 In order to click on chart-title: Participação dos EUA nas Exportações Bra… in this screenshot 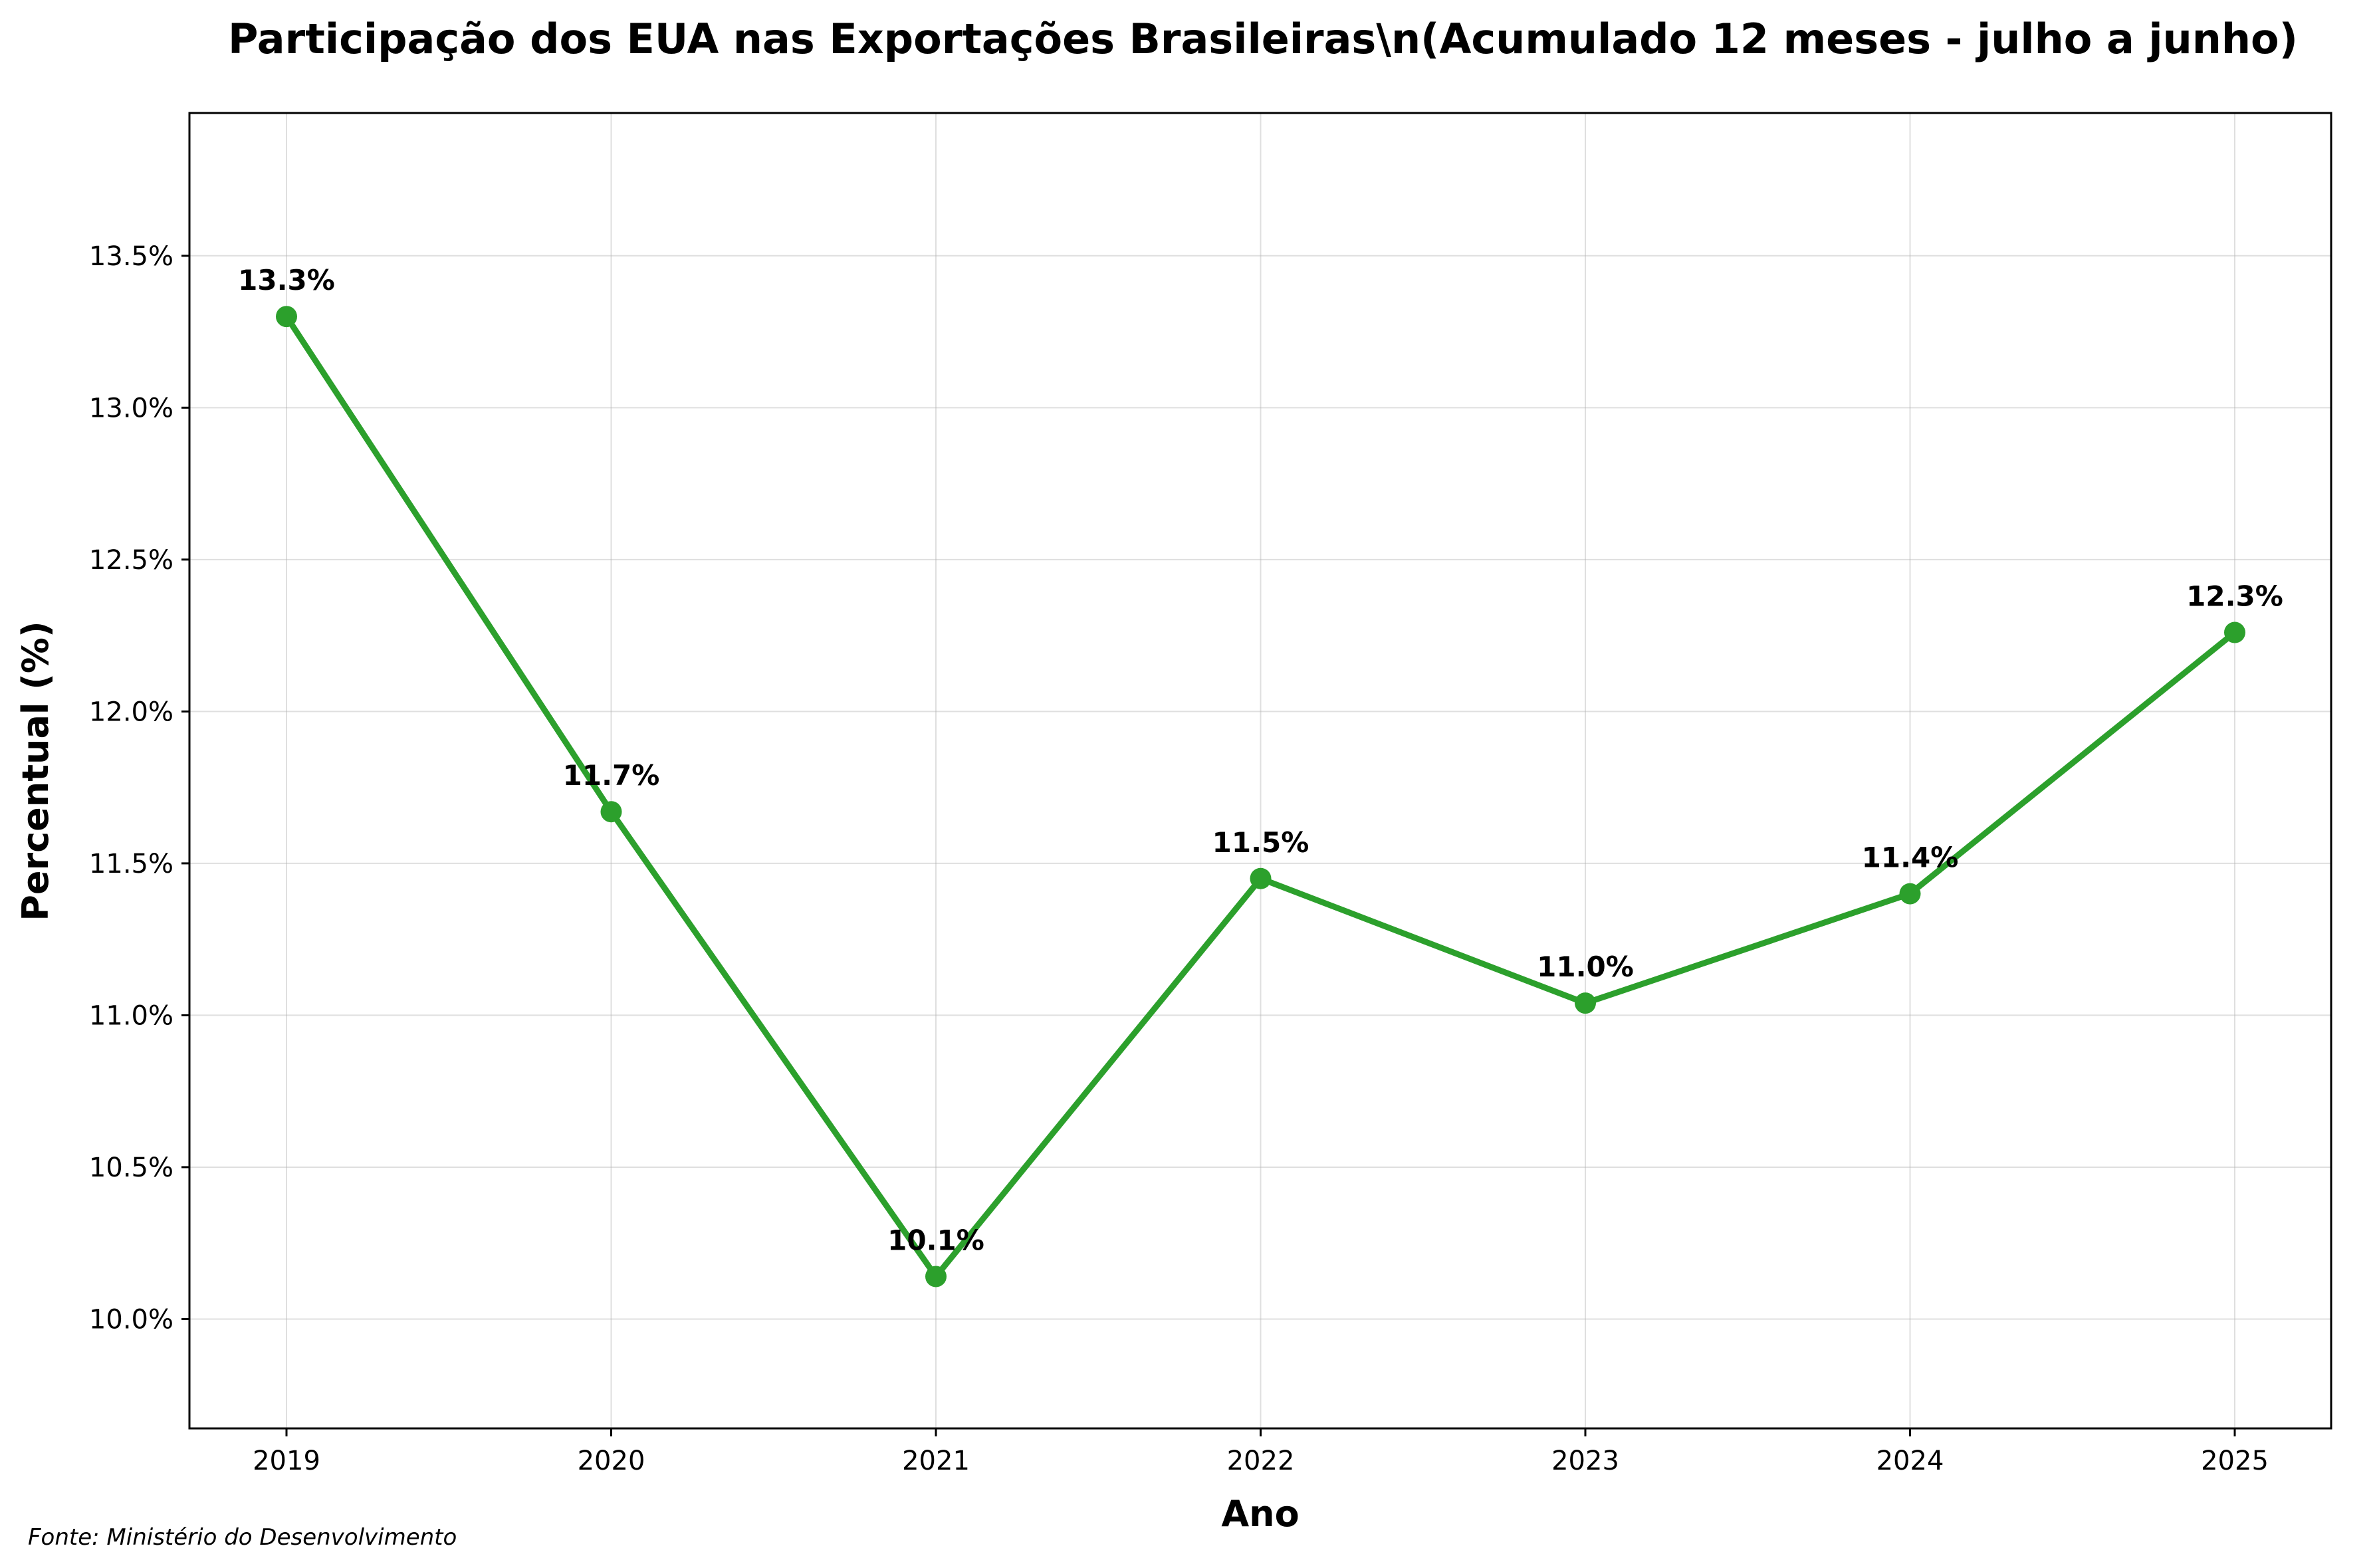, I will do `click(1263, 39)`.